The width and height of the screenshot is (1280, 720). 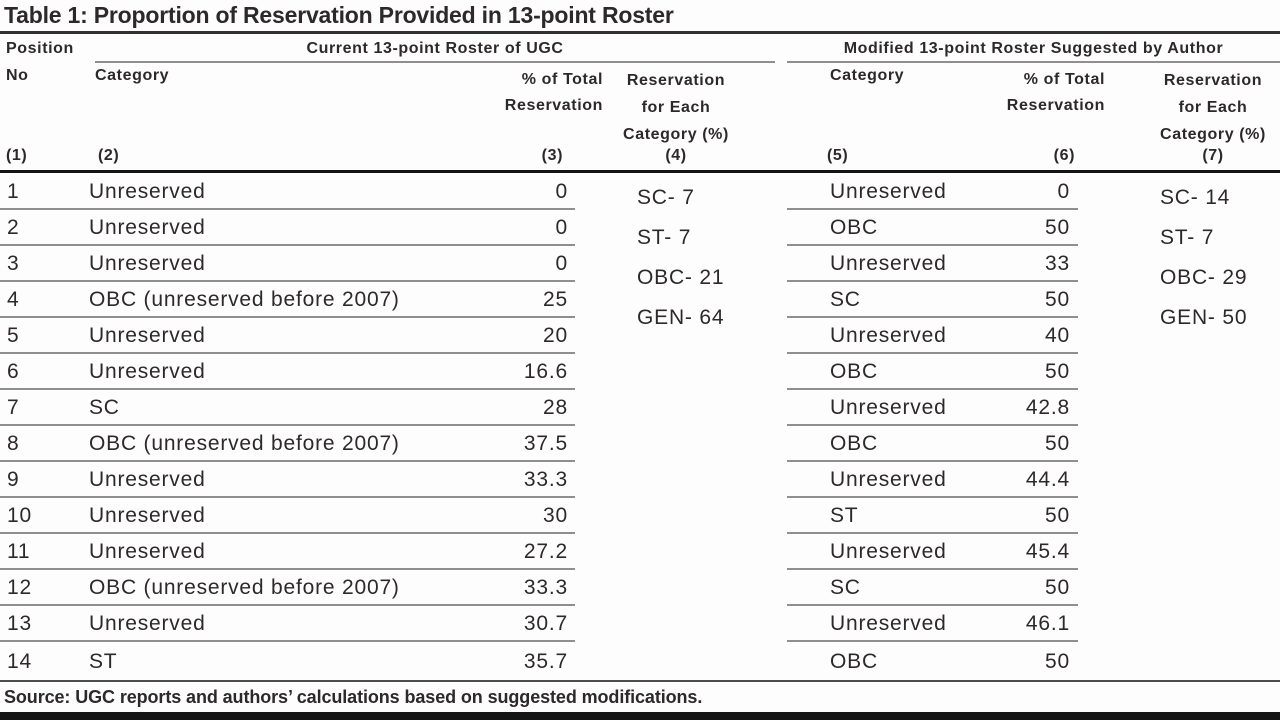 What do you see at coordinates (17, 75) in the screenshot?
I see `header-position-no: No` at bounding box center [17, 75].